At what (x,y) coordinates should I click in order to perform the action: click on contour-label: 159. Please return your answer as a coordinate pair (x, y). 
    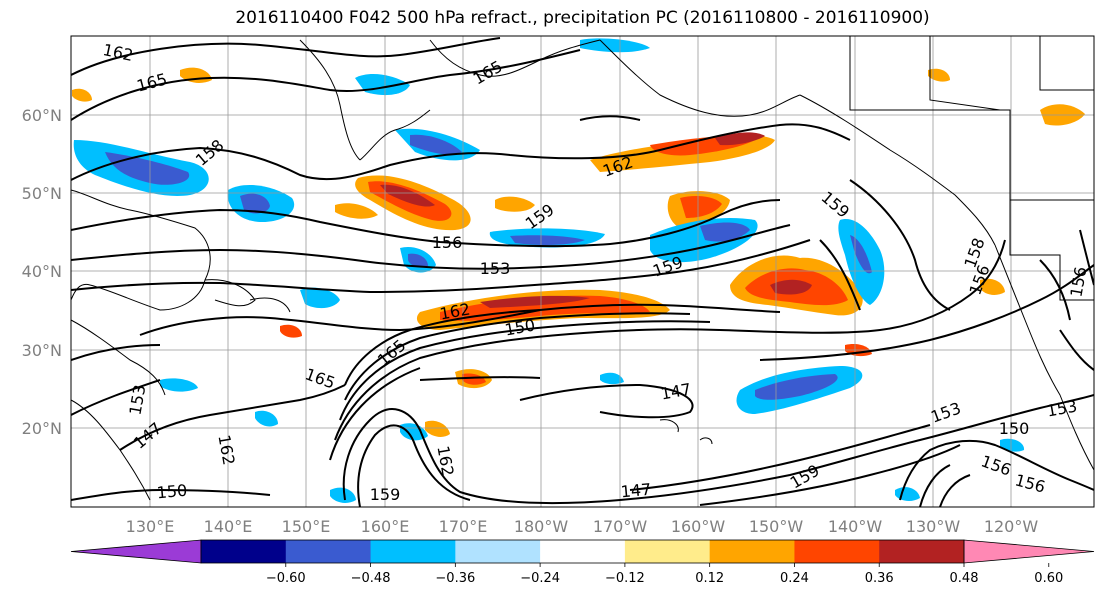
    Looking at the image, I should click on (385, 494).